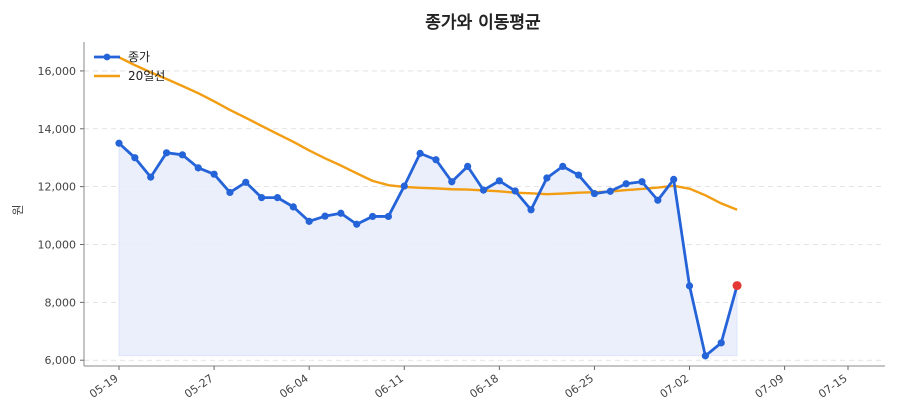 The image size is (900, 420). What do you see at coordinates (104, 386) in the screenshot?
I see `x-tick-label: 05-19` at bounding box center [104, 386].